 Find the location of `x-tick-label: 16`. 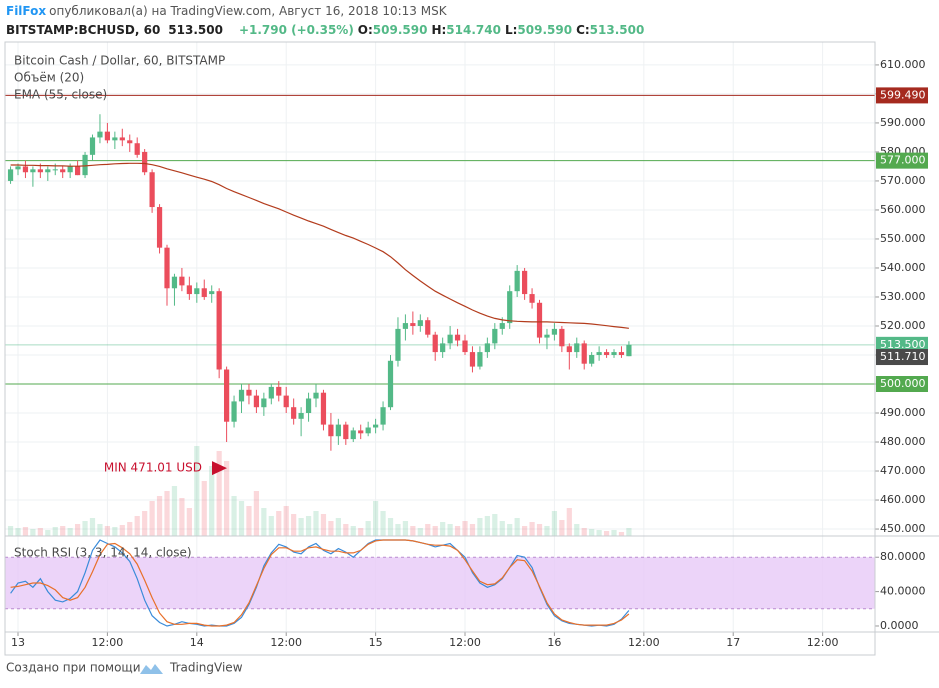

x-tick-label: 16 is located at coordinates (554, 642).